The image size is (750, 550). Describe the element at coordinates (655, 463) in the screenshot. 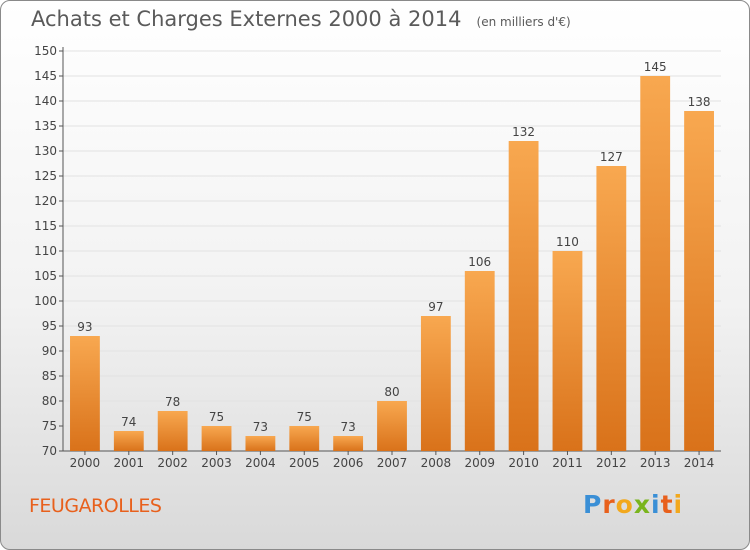

I see `x-tick-label: 2013` at that location.